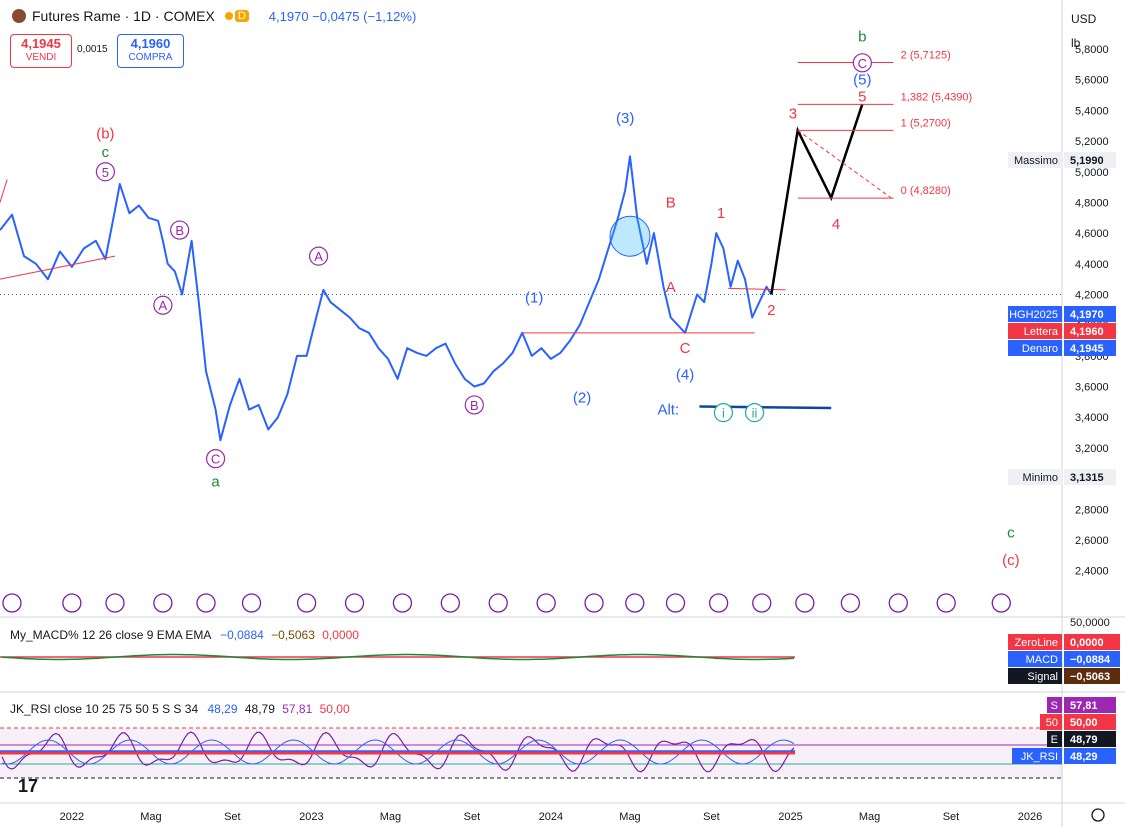 Image resolution: width=1125 pixels, height=827 pixels. I want to click on rsi-label-name: E, so click(1054, 740).